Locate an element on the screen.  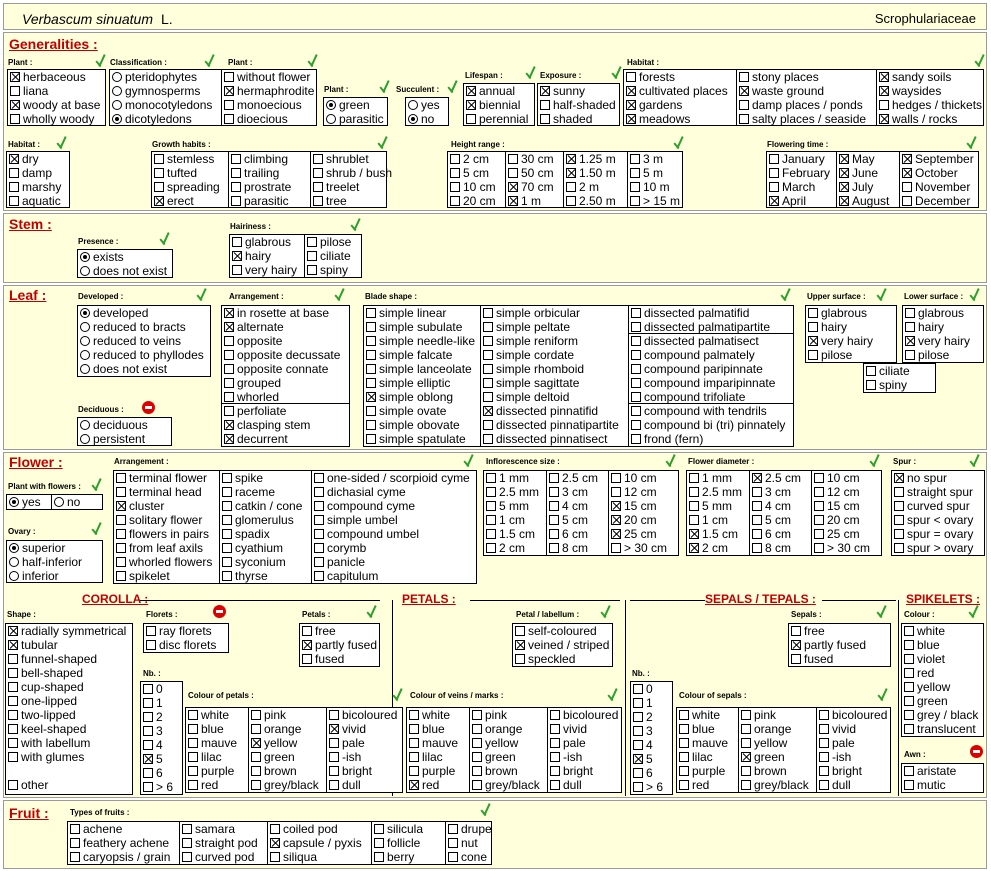
checkbox-fdiam: 2.5 cm is located at coordinates (776, 478).